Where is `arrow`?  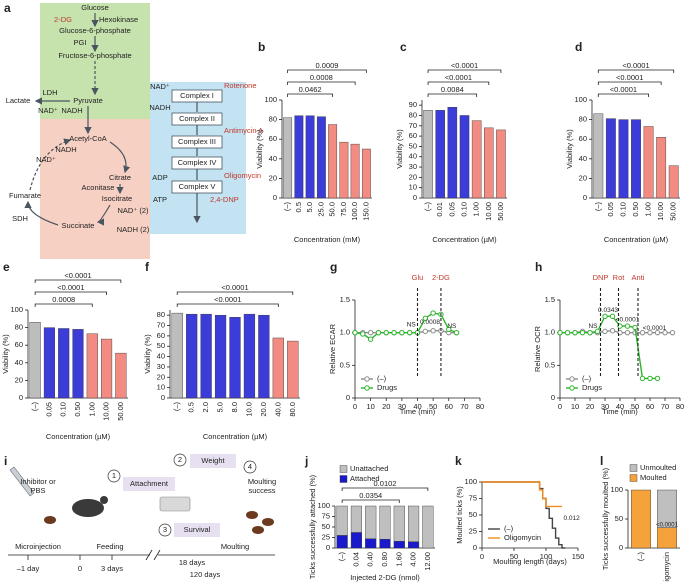 arrow is located at coordinates (41, 213).